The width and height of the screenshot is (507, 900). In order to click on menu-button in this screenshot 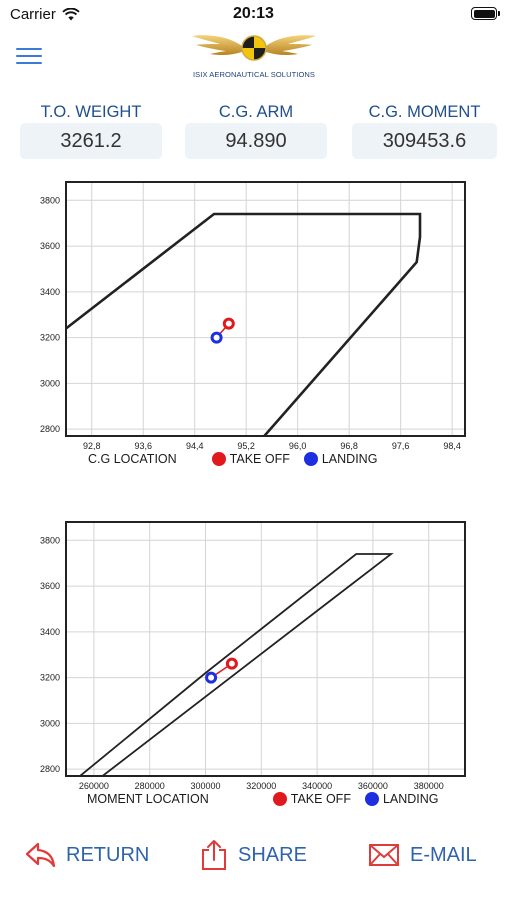, I will do `click(29, 56)`.